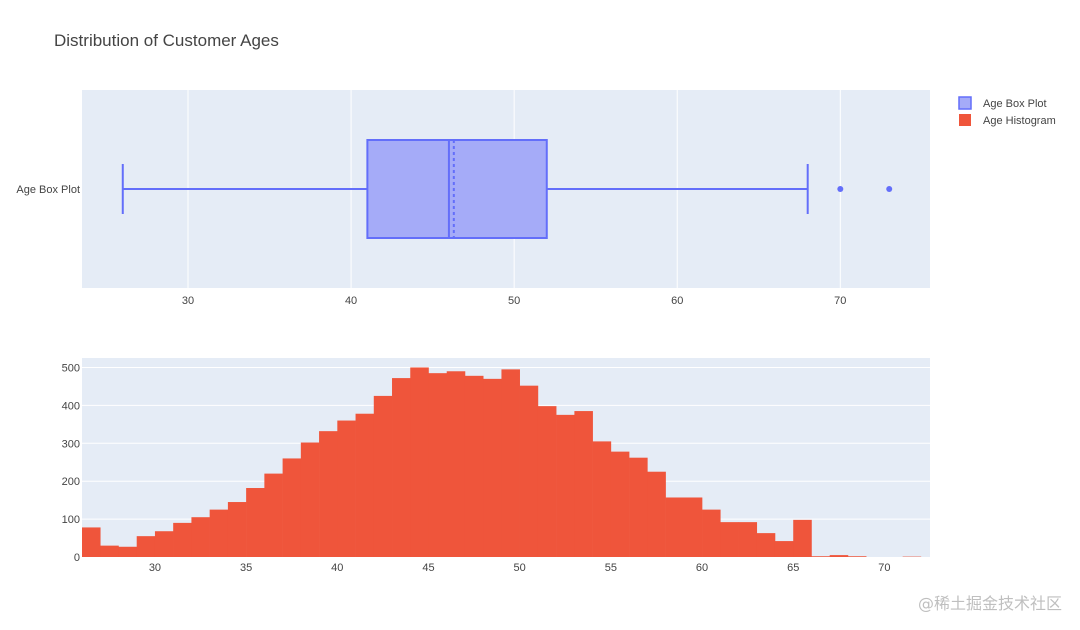 The height and width of the screenshot is (630, 1080). Describe the element at coordinates (188, 301) in the screenshot. I see `box-x-tick-label: 30` at that location.